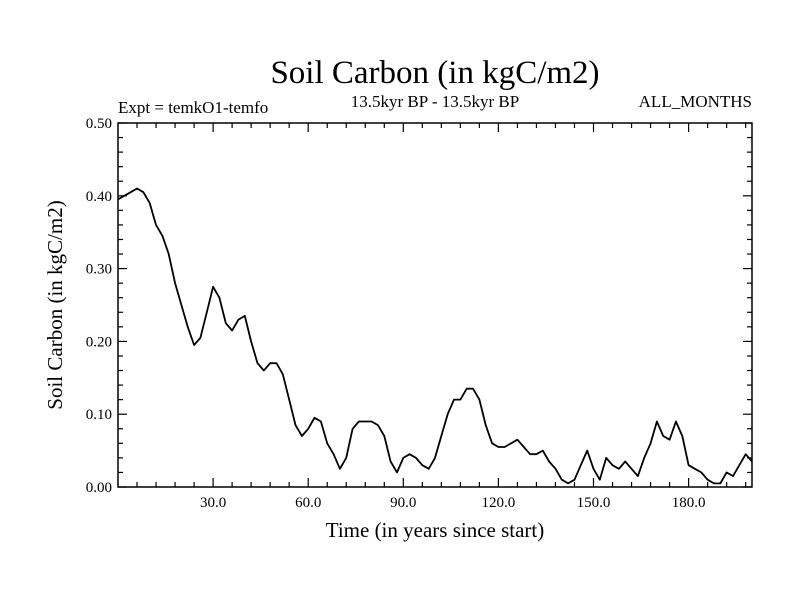 This screenshot has height=600, width=800. Describe the element at coordinates (99, 342) in the screenshot. I see `y-tick-label: 0.20` at that location.